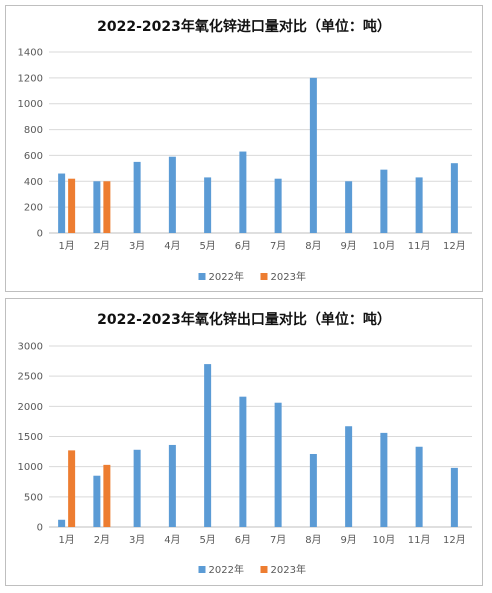 The height and width of the screenshot is (593, 492). What do you see at coordinates (102, 540) in the screenshot?
I see `export-x-tick-label: 2月` at bounding box center [102, 540].